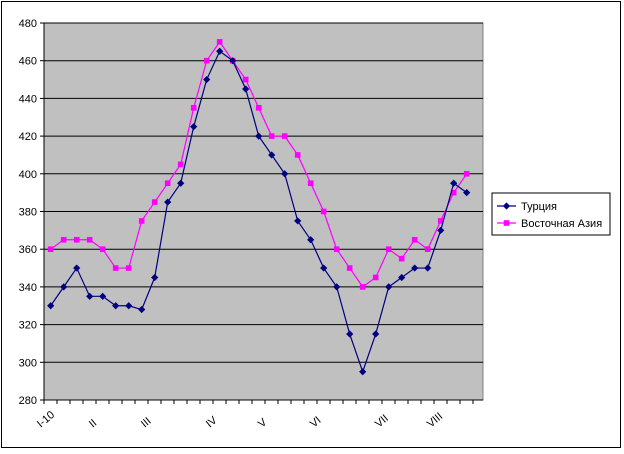 The width and height of the screenshot is (624, 454). I want to click on x-tick-label: VIII, so click(435, 420).